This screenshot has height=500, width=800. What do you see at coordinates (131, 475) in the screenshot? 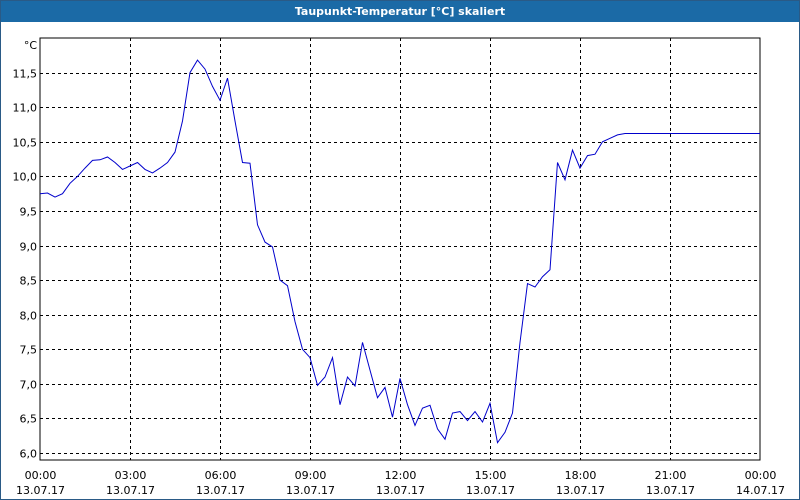
I see `x-tick-time: 03:00` at bounding box center [131, 475].